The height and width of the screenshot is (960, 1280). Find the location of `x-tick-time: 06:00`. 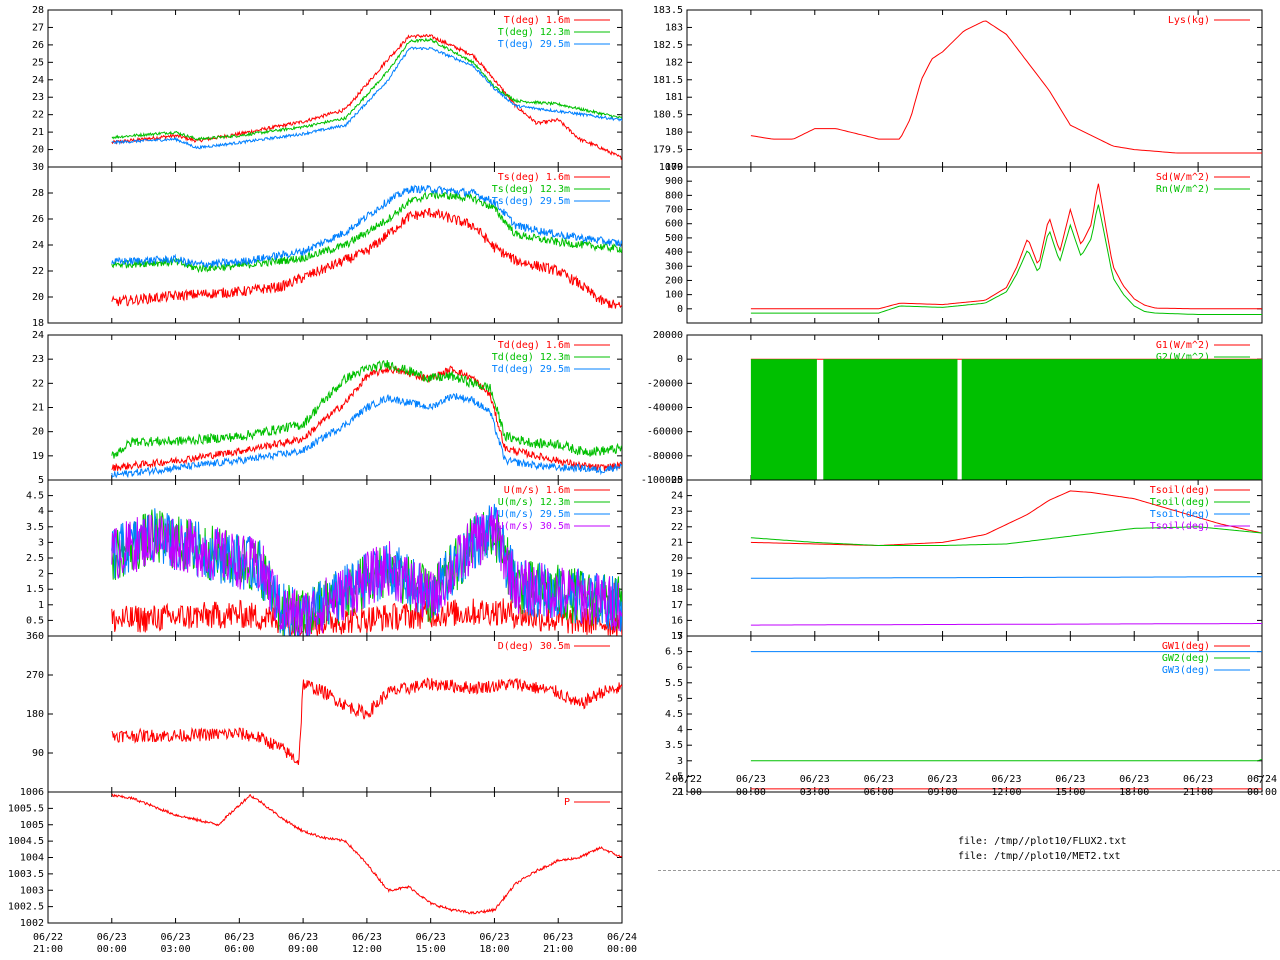

x-tick-time: 06:00 is located at coordinates (239, 949).